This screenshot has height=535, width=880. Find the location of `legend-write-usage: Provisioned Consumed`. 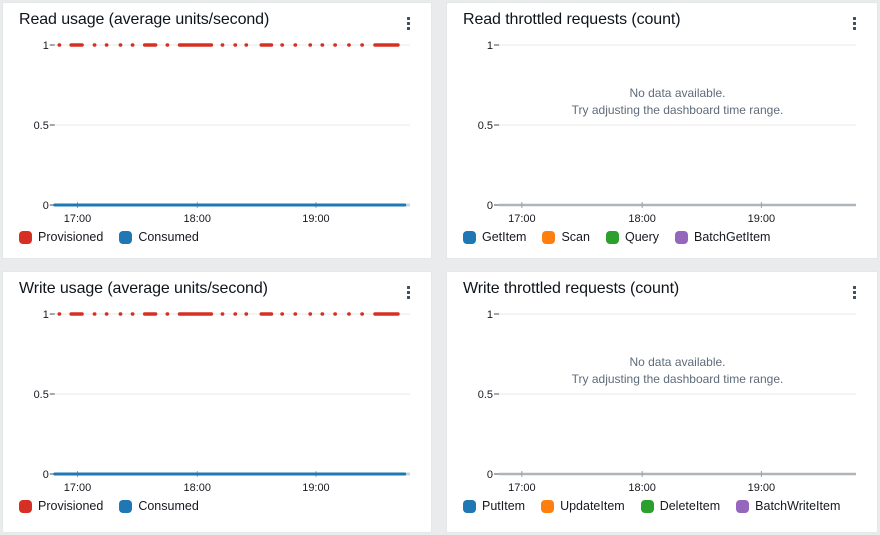

legend-write-usage: Provisioned Consumed is located at coordinates (225, 506).